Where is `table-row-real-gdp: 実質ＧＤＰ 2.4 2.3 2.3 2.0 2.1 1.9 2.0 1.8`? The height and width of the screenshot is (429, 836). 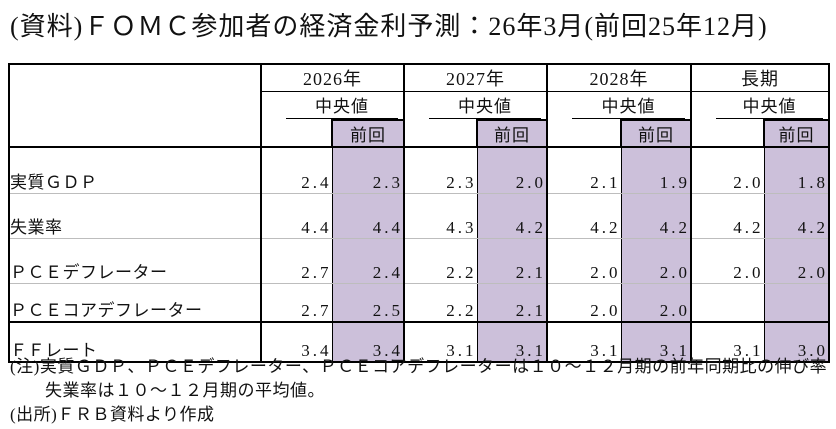
table-row-real-gdp: 実質ＧＤＰ 2.4 2.3 2.3 2.0 2.1 1.9 2.0 1.8 is located at coordinates (419, 170).